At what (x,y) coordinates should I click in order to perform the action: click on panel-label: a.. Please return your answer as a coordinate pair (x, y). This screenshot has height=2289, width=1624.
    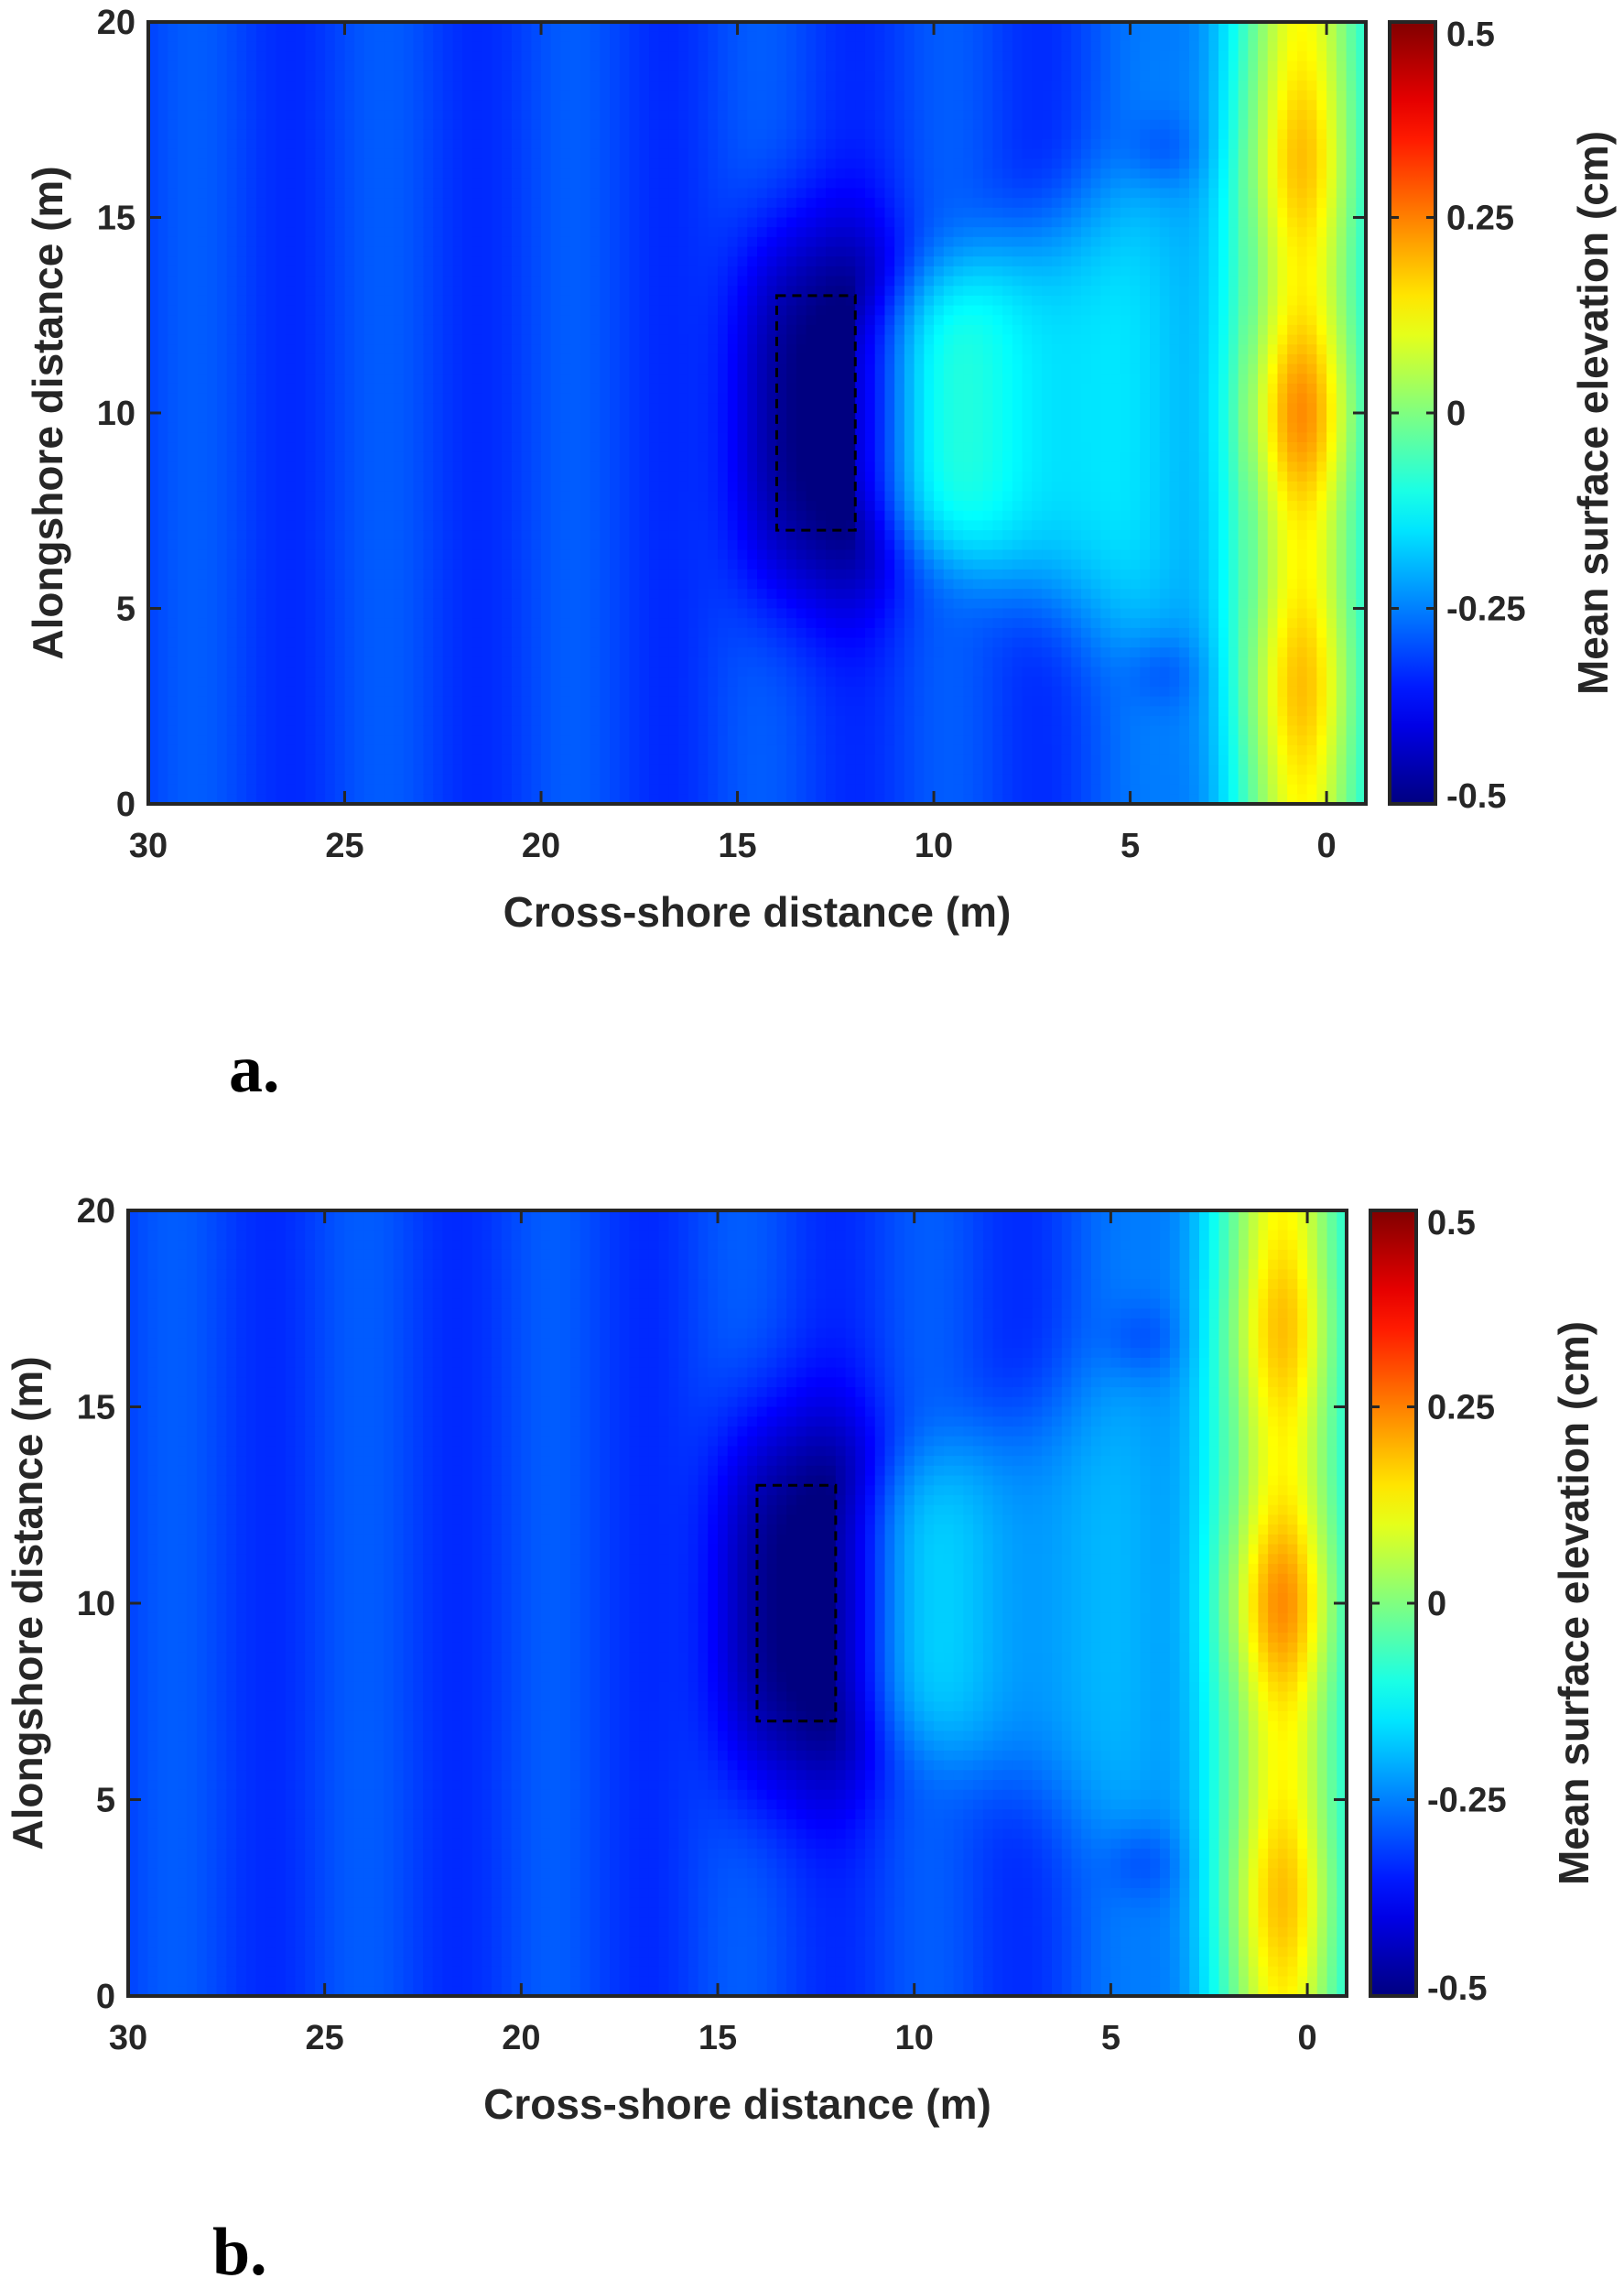
    Looking at the image, I should click on (254, 1069).